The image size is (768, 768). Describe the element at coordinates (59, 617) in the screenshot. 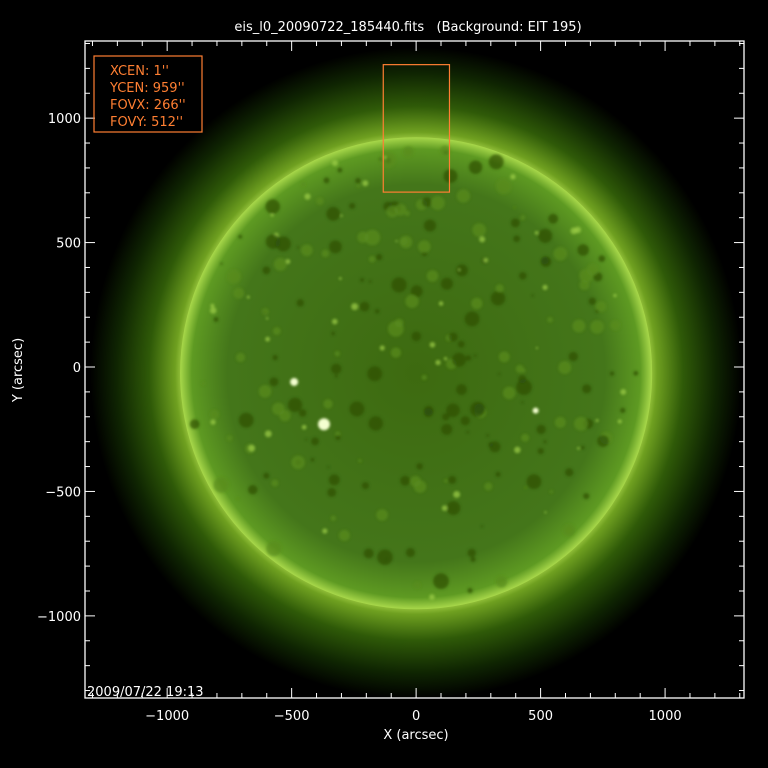

I see `y-tick-label: −1000` at that location.